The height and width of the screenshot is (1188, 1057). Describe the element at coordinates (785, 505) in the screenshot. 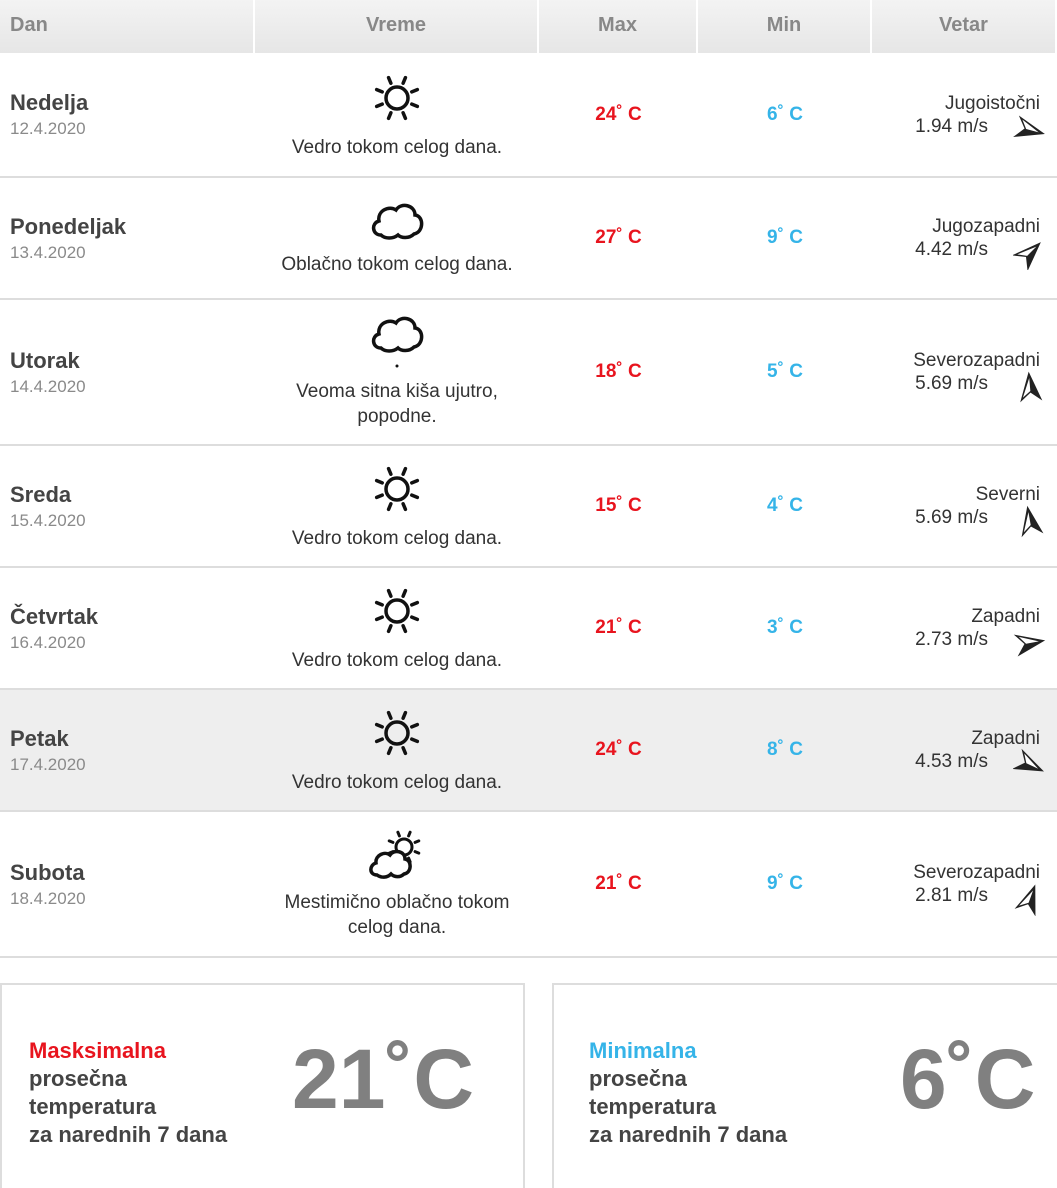

I see `min-temp: 4˚ C` at that location.